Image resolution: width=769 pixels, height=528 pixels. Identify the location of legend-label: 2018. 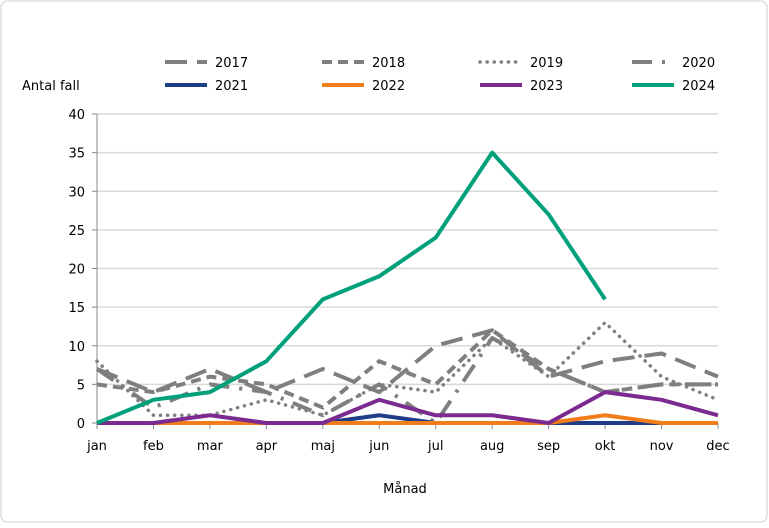
(388, 63).